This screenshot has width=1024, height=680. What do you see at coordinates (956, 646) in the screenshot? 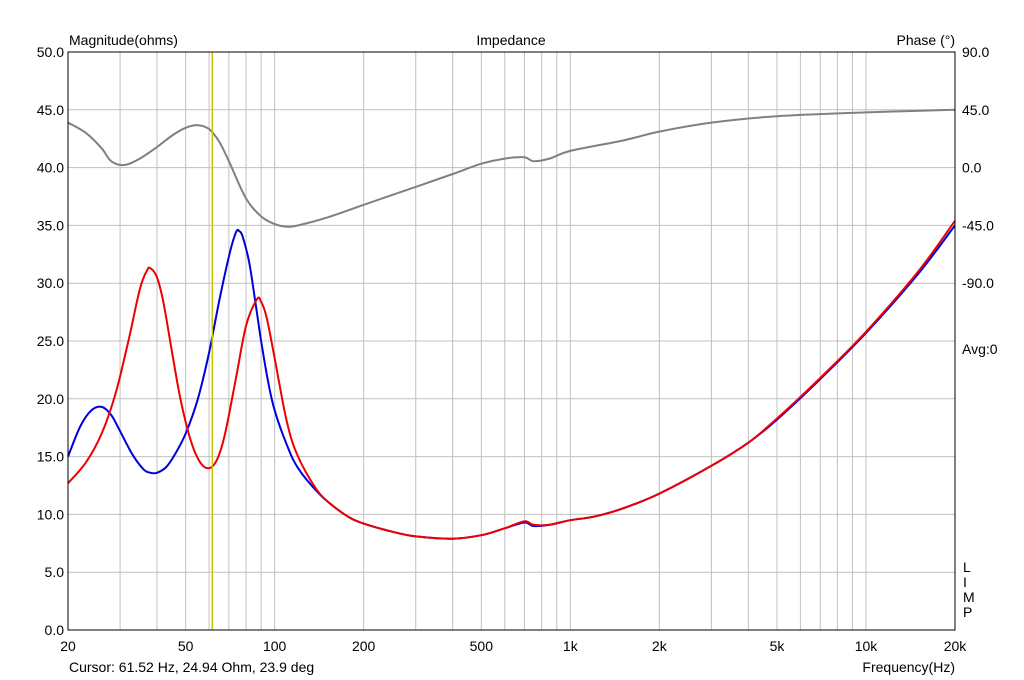
I see `x-tick-label: 20k` at bounding box center [956, 646].